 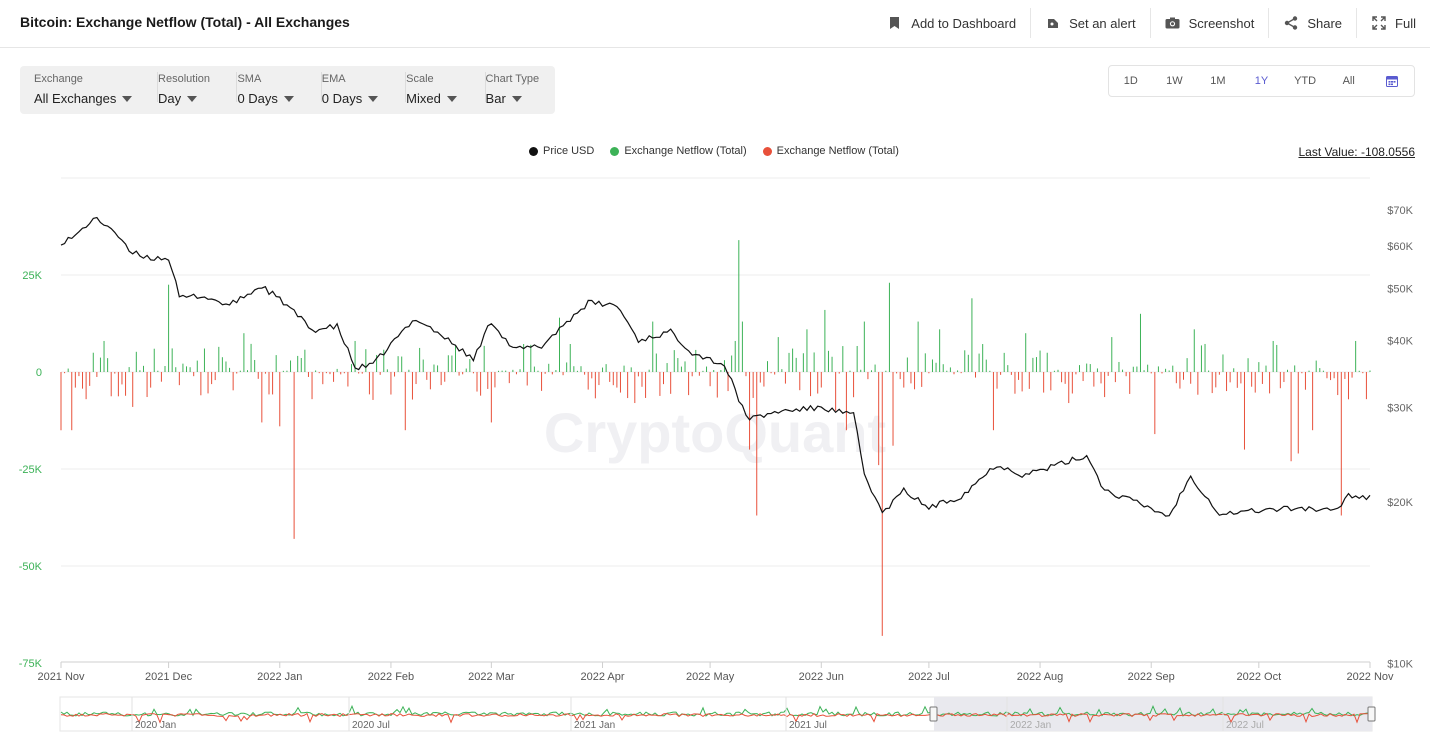 What do you see at coordinates (1379, 23) in the screenshot?
I see `expand-icon` at bounding box center [1379, 23].